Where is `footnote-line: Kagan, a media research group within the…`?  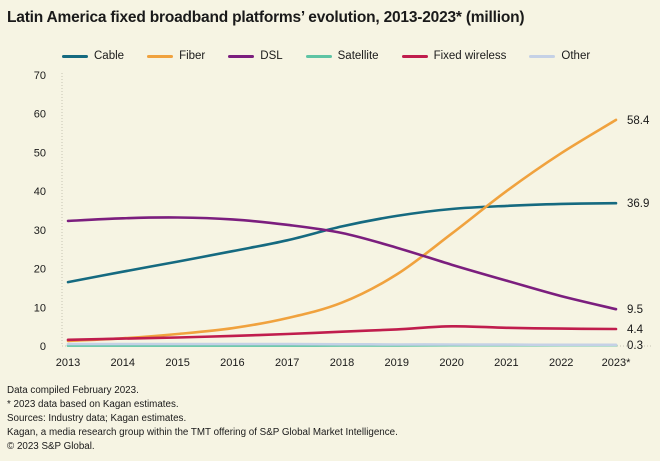 footnote-line: Kagan, a media research group within the… is located at coordinates (202, 432).